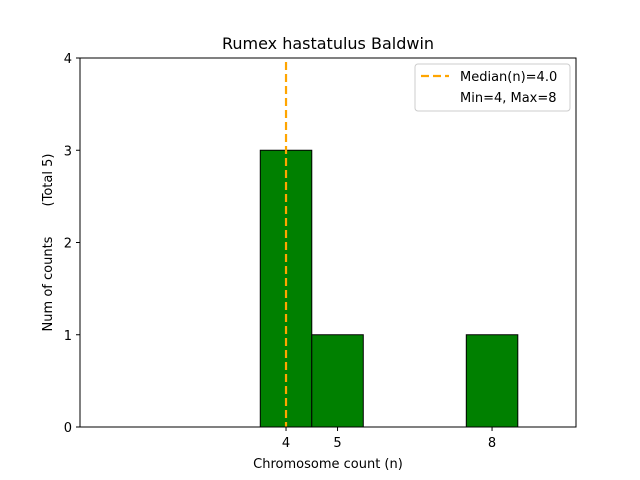 The height and width of the screenshot is (480, 640). I want to click on y-tick-label: 4, so click(68, 59).